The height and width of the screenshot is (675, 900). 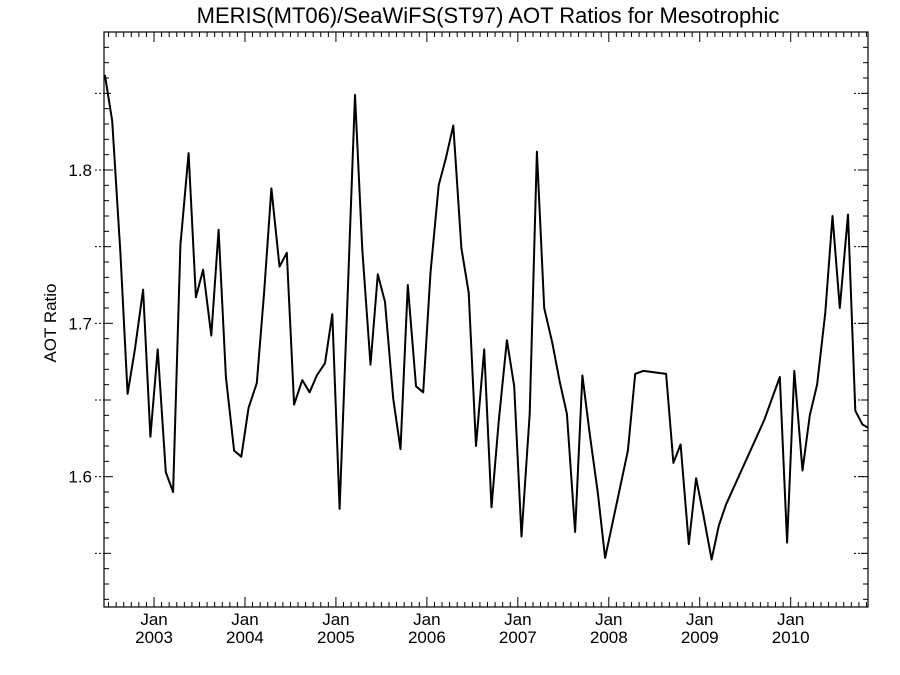 I want to click on y-tick-label: 1.7, so click(x=80, y=323).